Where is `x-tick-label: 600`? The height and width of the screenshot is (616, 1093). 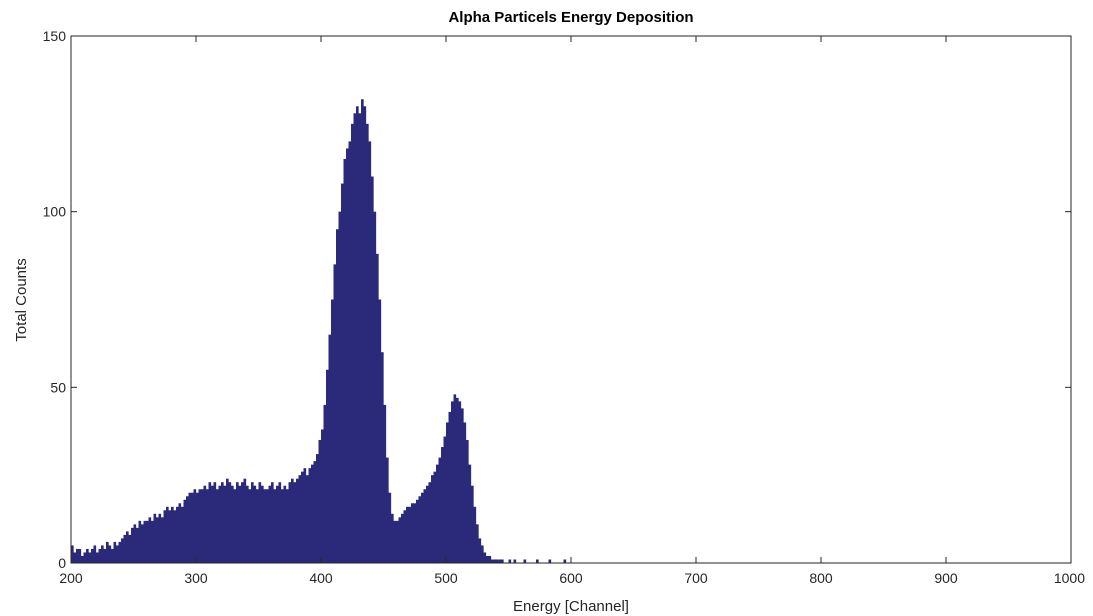
x-tick-label: 600 is located at coordinates (571, 578).